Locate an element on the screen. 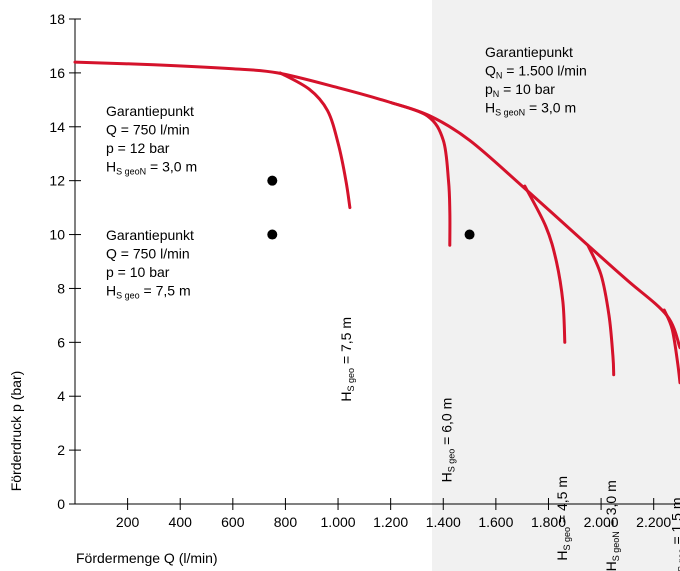 The width and height of the screenshot is (680, 571). series-label: HS geo = 7,5 m is located at coordinates (347, 359).